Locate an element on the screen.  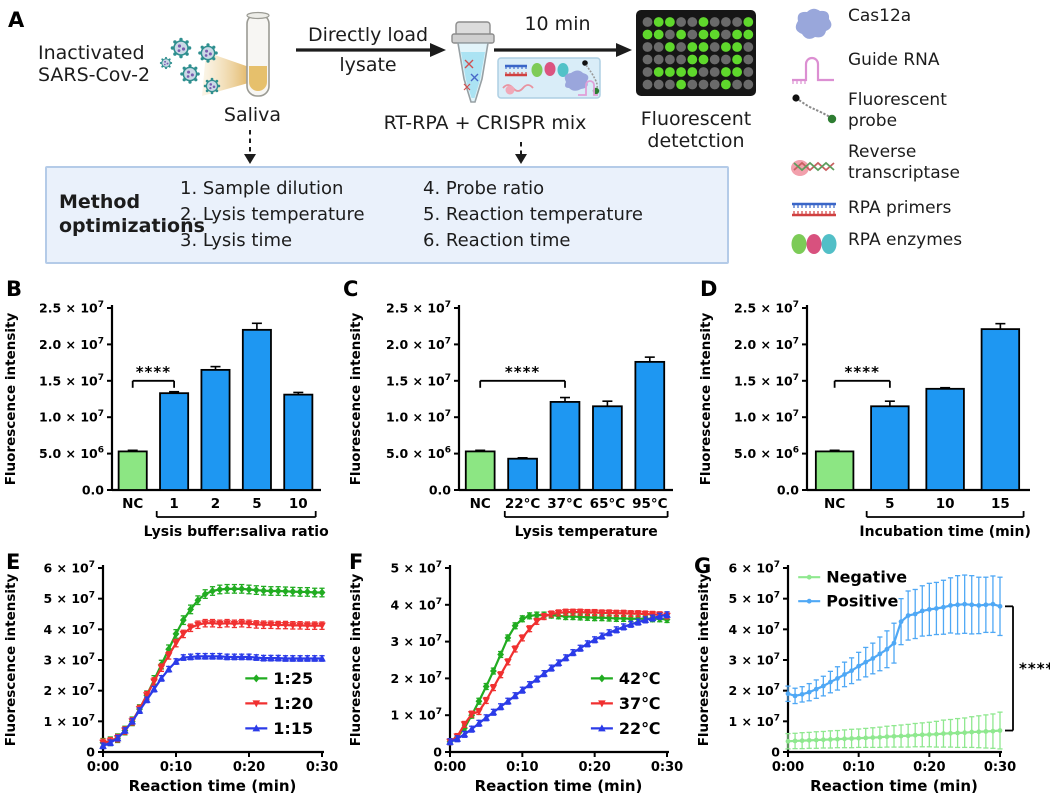
cas12a-icon is located at coordinates (813, 23).